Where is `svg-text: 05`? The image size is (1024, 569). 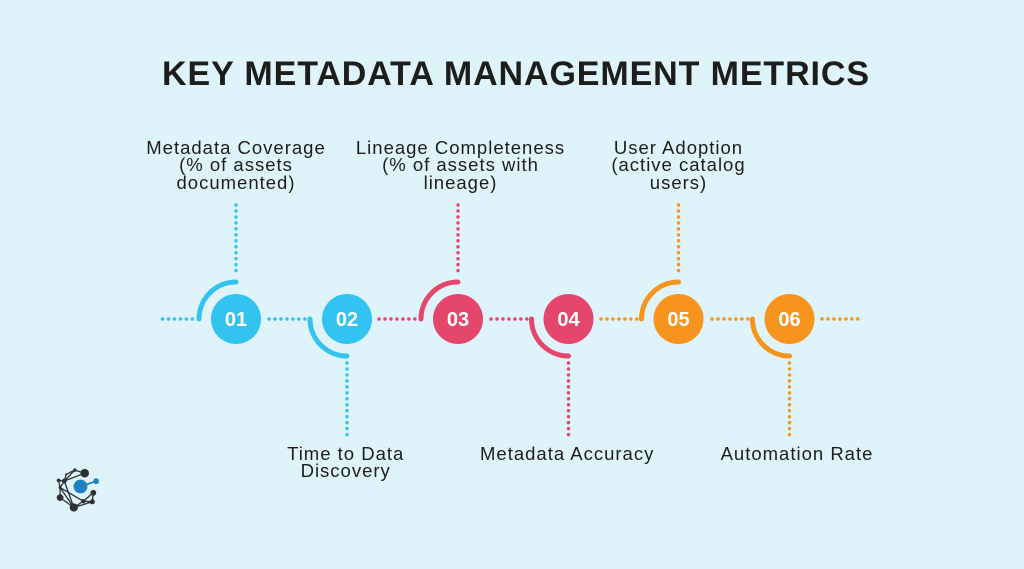 svg-text: 05 is located at coordinates (678, 320).